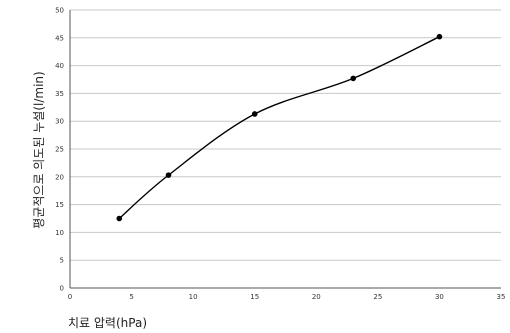  Describe the element at coordinates (59, 177) in the screenshot. I see `y-tick-label: 20` at that location.